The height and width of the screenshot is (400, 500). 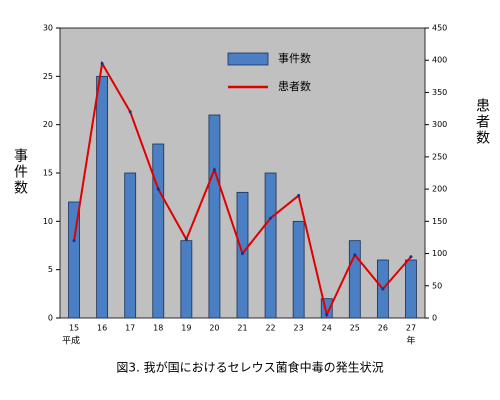 I want to click on y2-tick-label: 200, so click(x=439, y=189).